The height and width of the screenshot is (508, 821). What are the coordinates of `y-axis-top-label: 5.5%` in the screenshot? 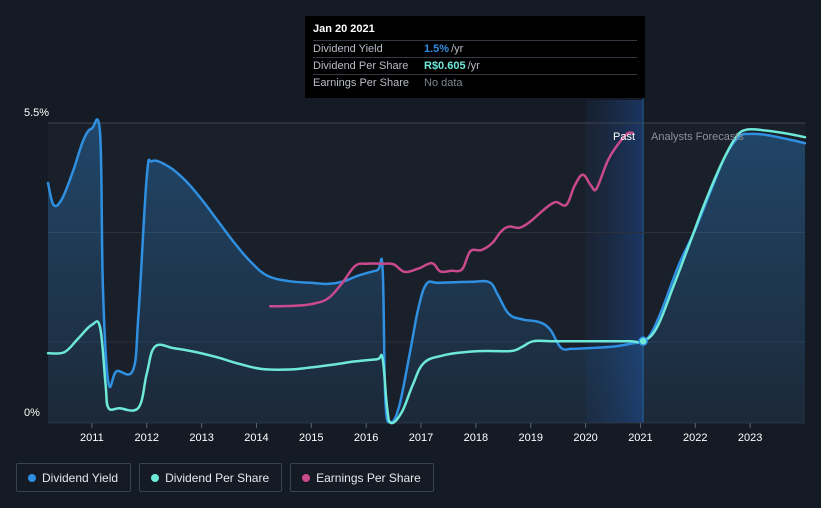 It's located at (36, 113).